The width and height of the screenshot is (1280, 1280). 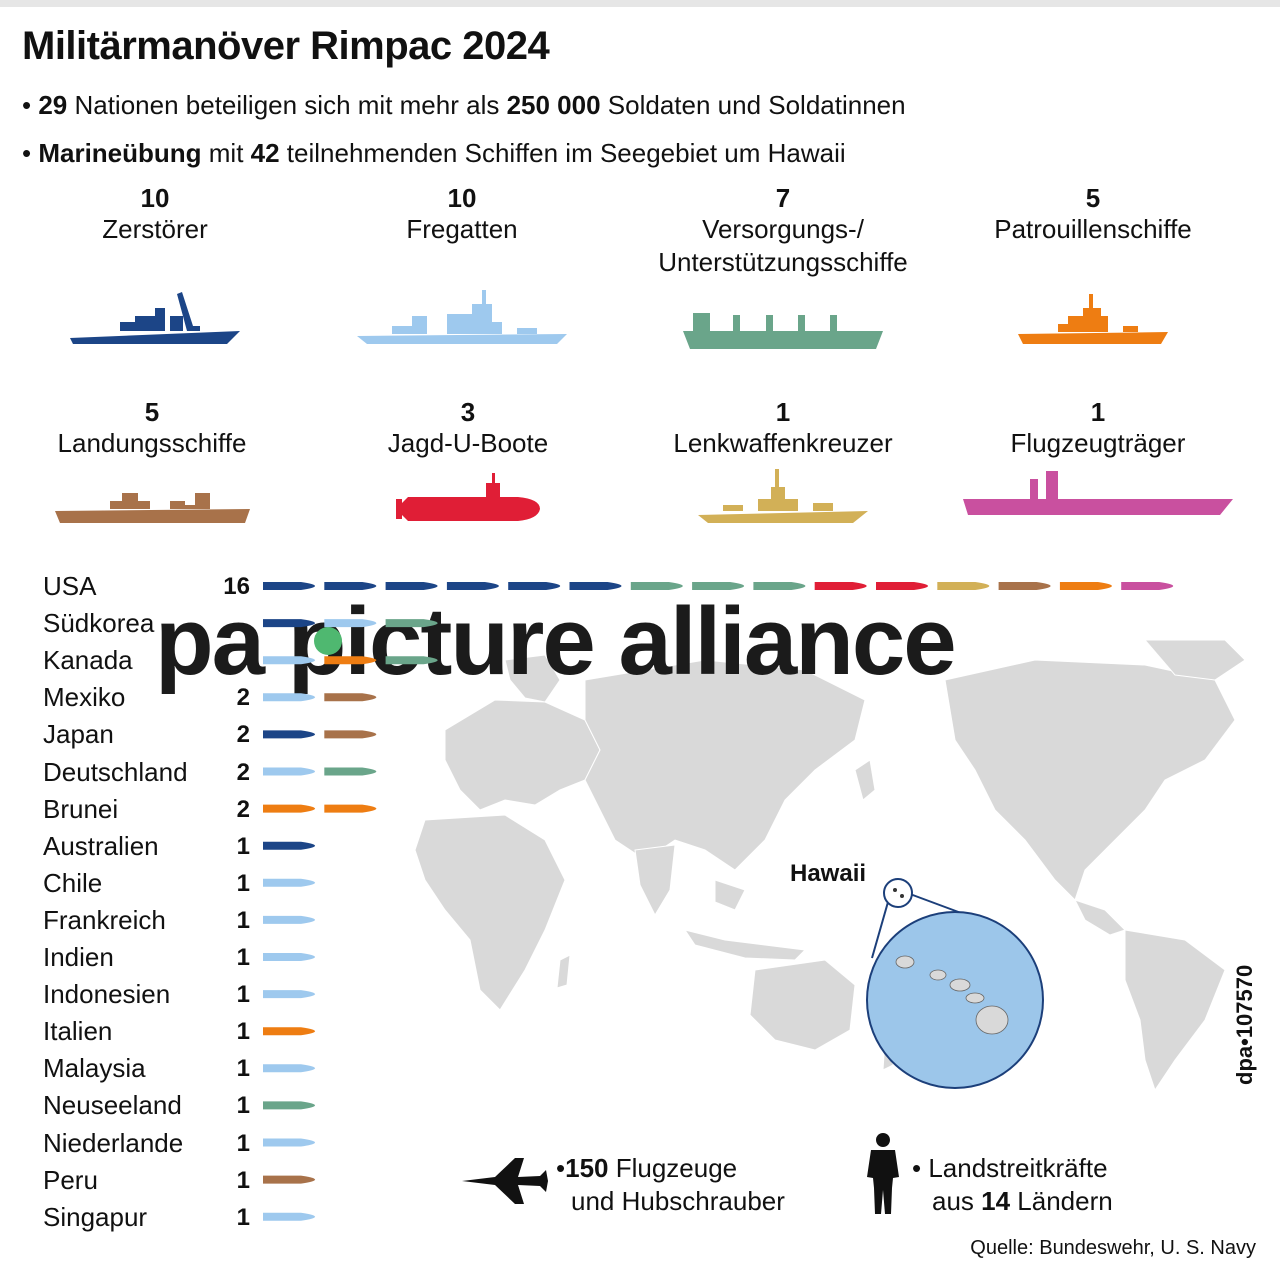 I want to click on dpa-code: dpa•107570, so click(x=1244, y=1024).